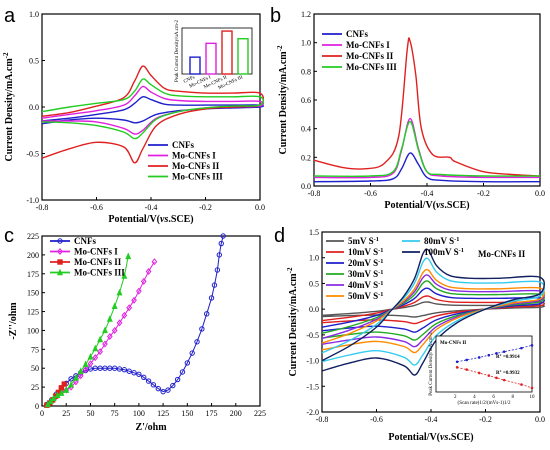  What do you see at coordinates (306, 186) in the screenshot?
I see `panel-b-ytick-label: 0.0` at bounding box center [306, 186].